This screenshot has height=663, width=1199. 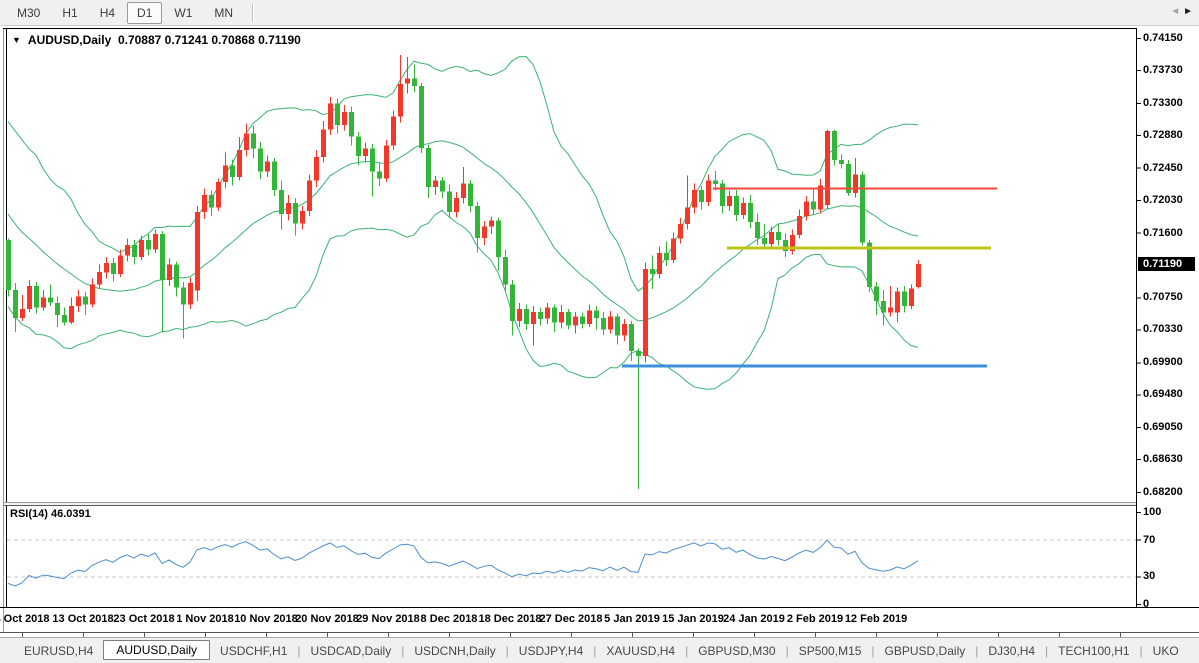 I want to click on timeframe-button-m30: M30, so click(x=29, y=12).